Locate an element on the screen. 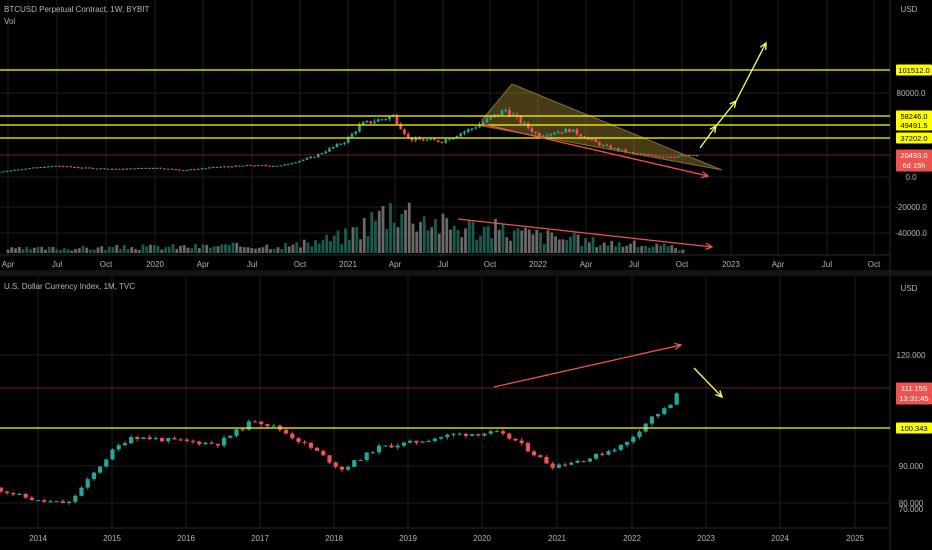 The image size is (932, 550). btc-falling-wedge is located at coordinates (602, 127).